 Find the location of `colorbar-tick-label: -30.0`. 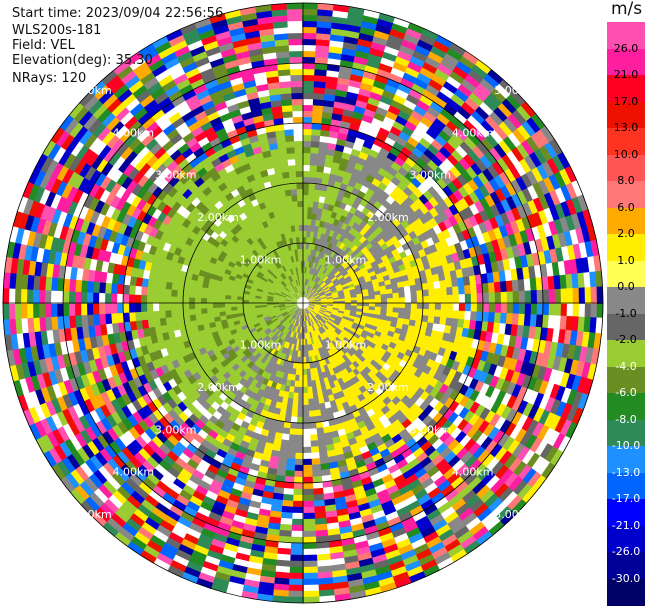

colorbar-tick-label: -30.0 is located at coordinates (626, 578).